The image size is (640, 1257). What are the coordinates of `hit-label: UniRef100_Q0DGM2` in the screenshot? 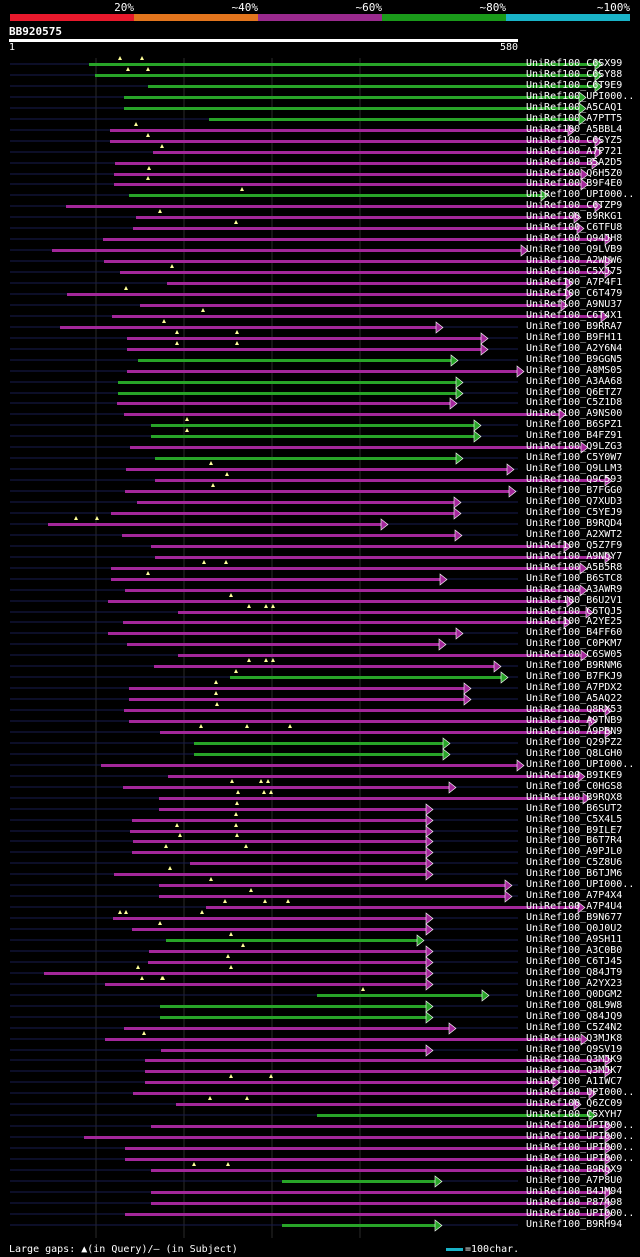 It's located at (574, 994).